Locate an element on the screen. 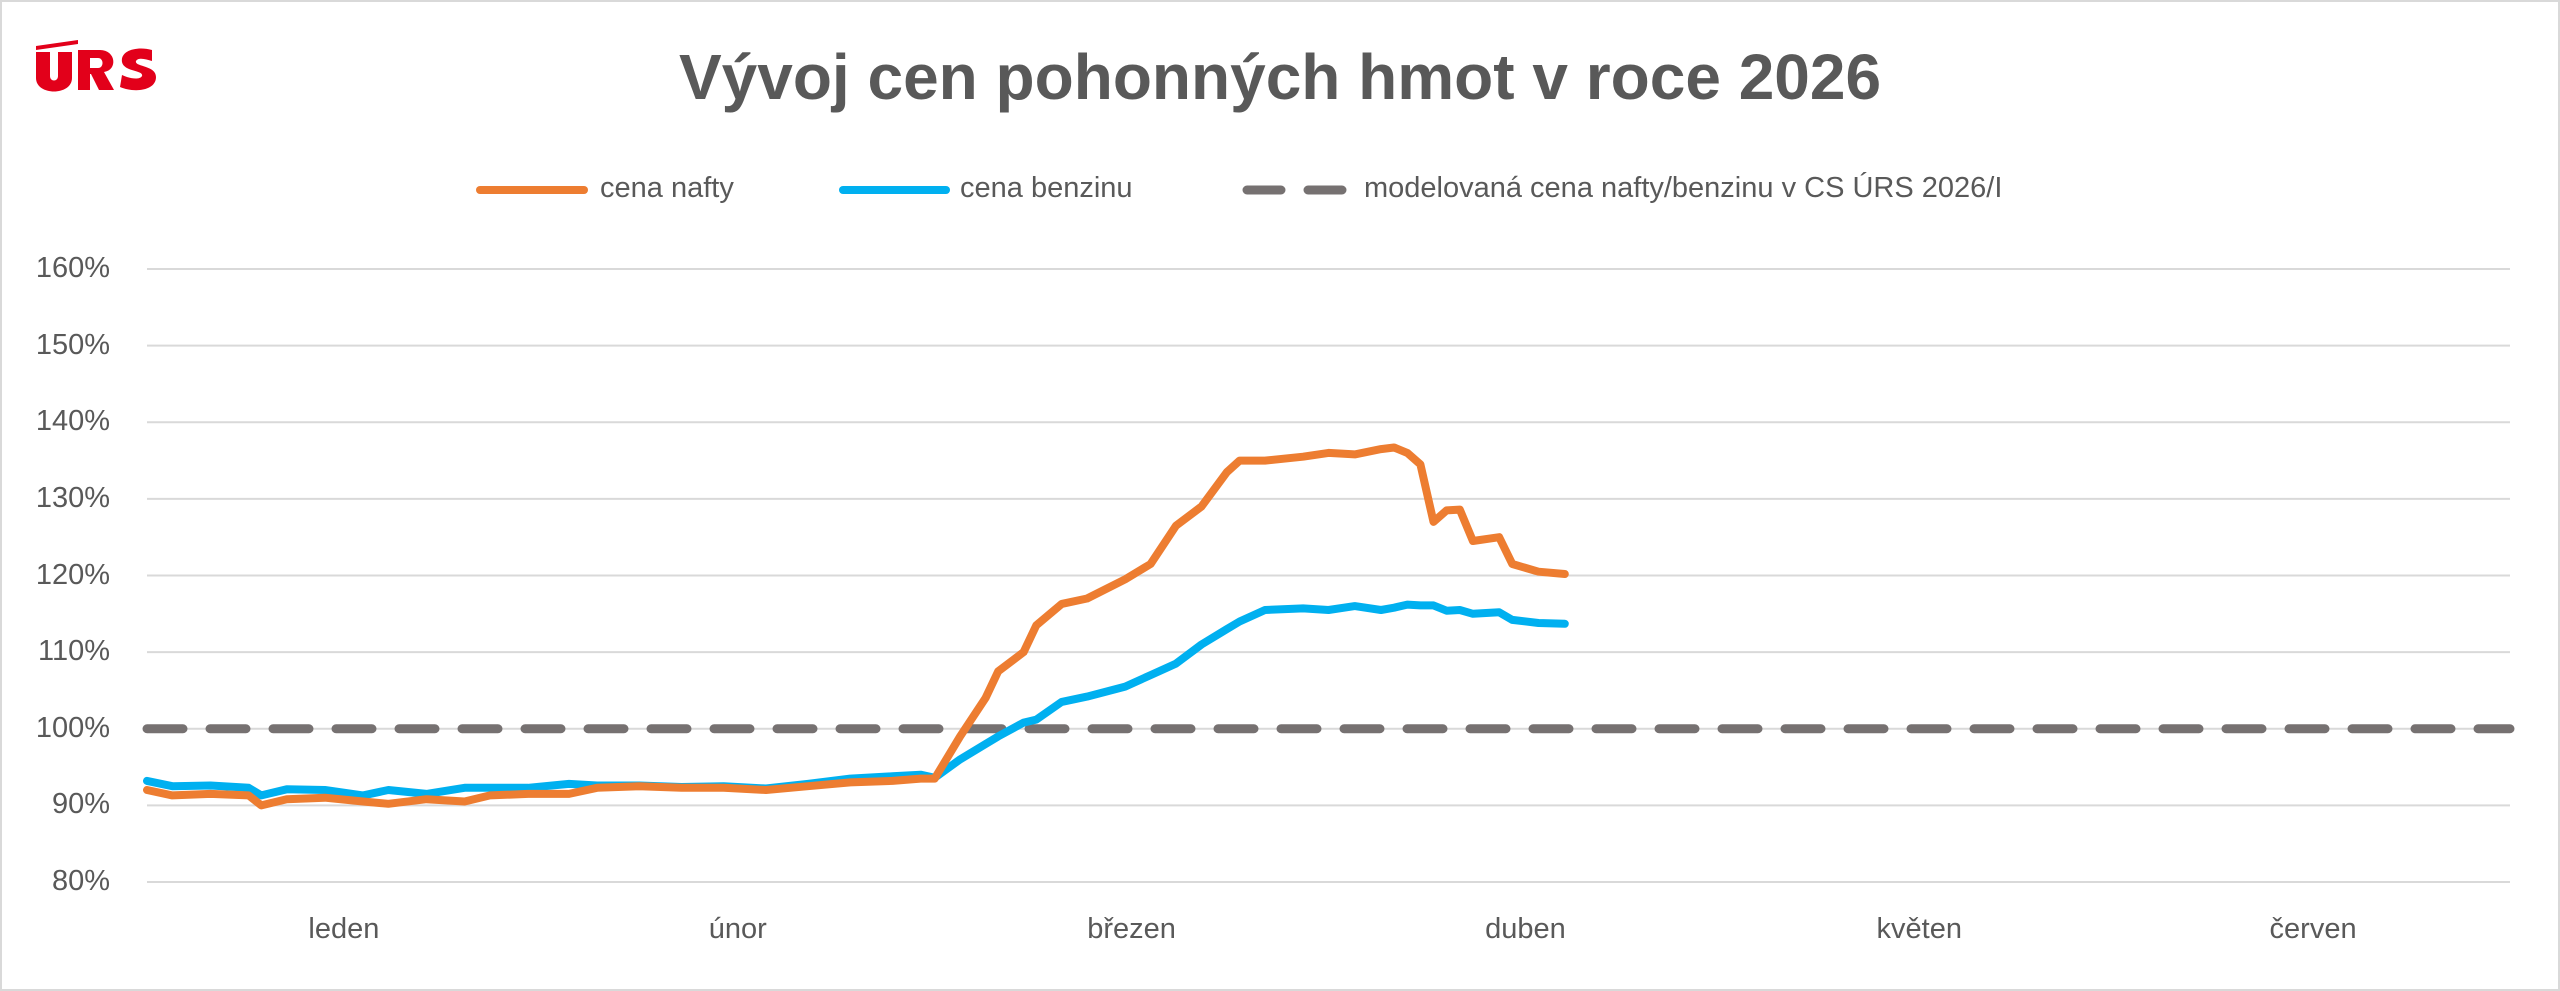 The height and width of the screenshot is (991, 2560). x-tick-label: červen is located at coordinates (2313, 929).